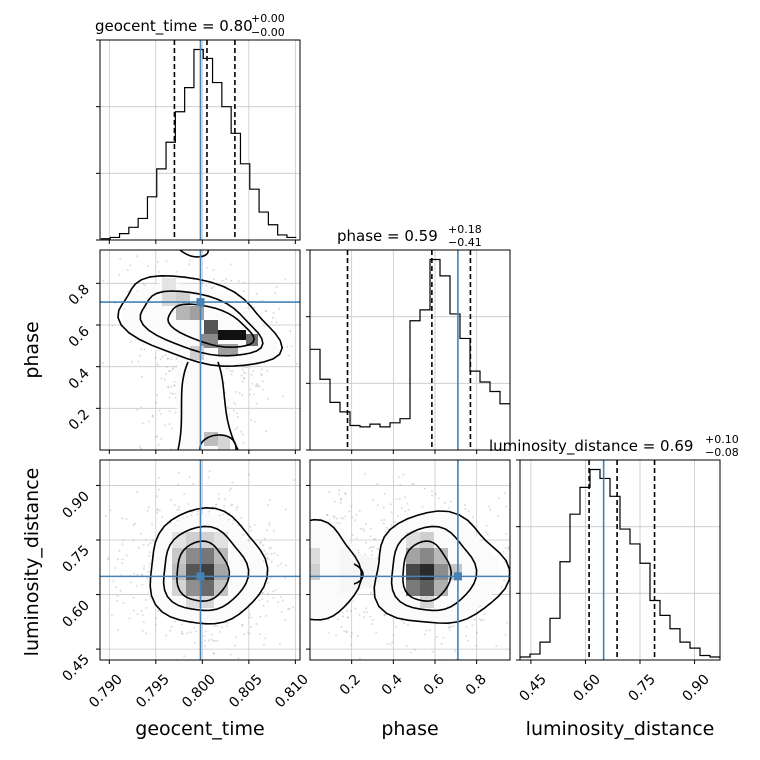 Image resolution: width=760 pixels, height=760 pixels. Describe the element at coordinates (591, 446) in the screenshot. I see `title-luminosity-distance-label: luminosity_distance = 0.69` at that location.